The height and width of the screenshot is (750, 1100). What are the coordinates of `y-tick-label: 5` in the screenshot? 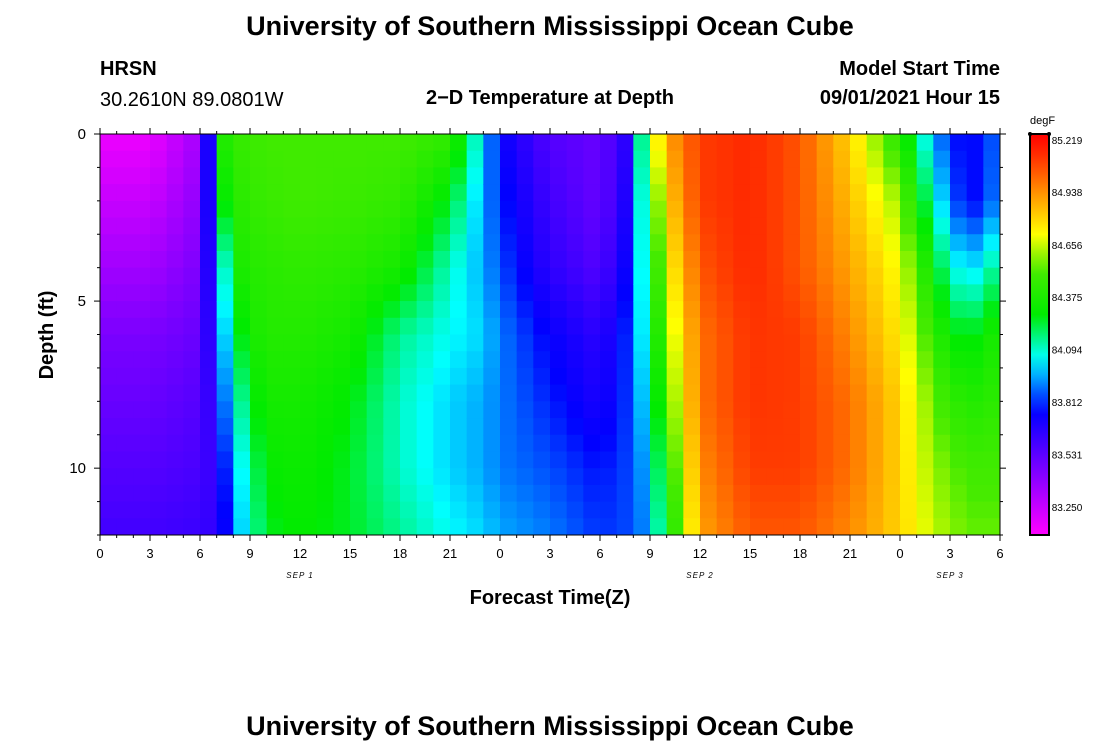 It's located at (82, 301).